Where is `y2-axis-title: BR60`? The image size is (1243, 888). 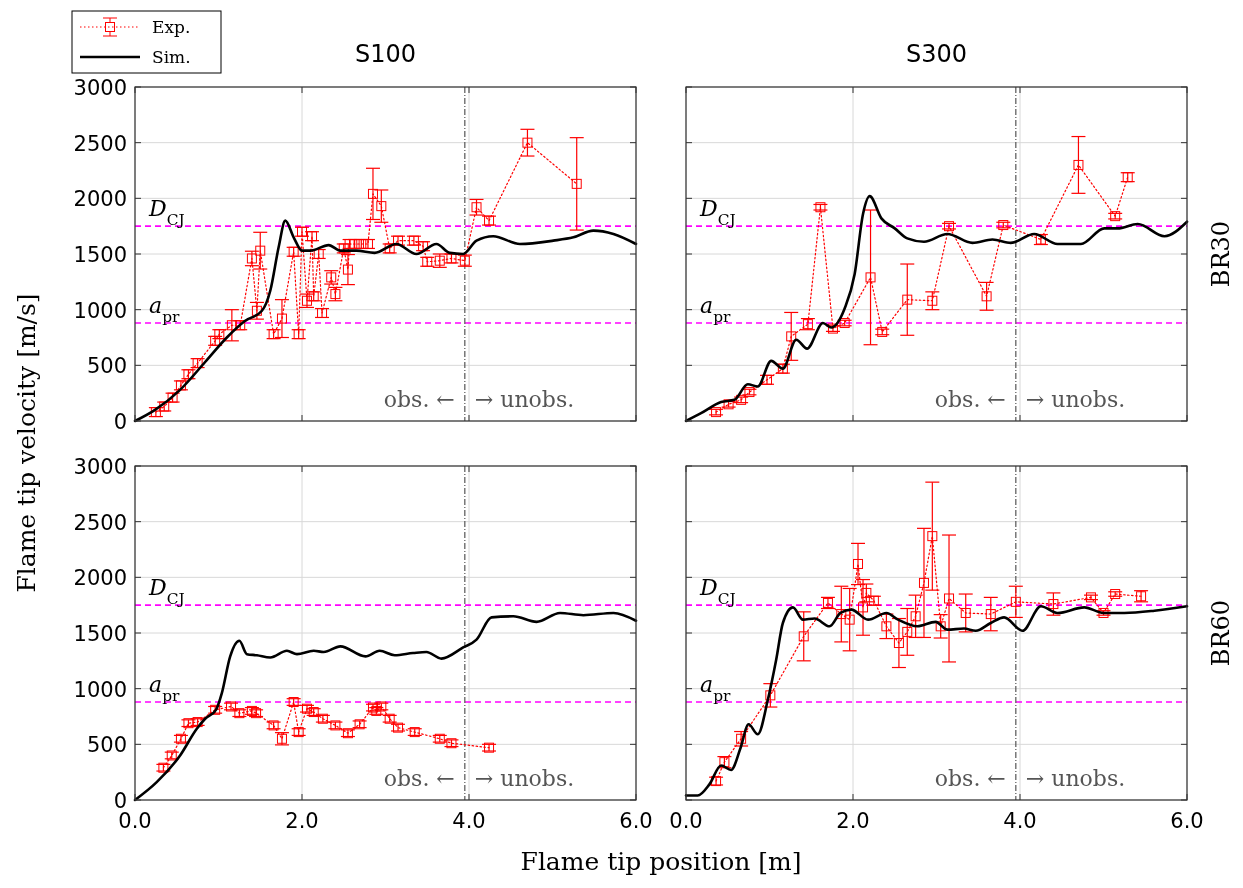
y2-axis-title: BR60 is located at coordinates (1221, 633).